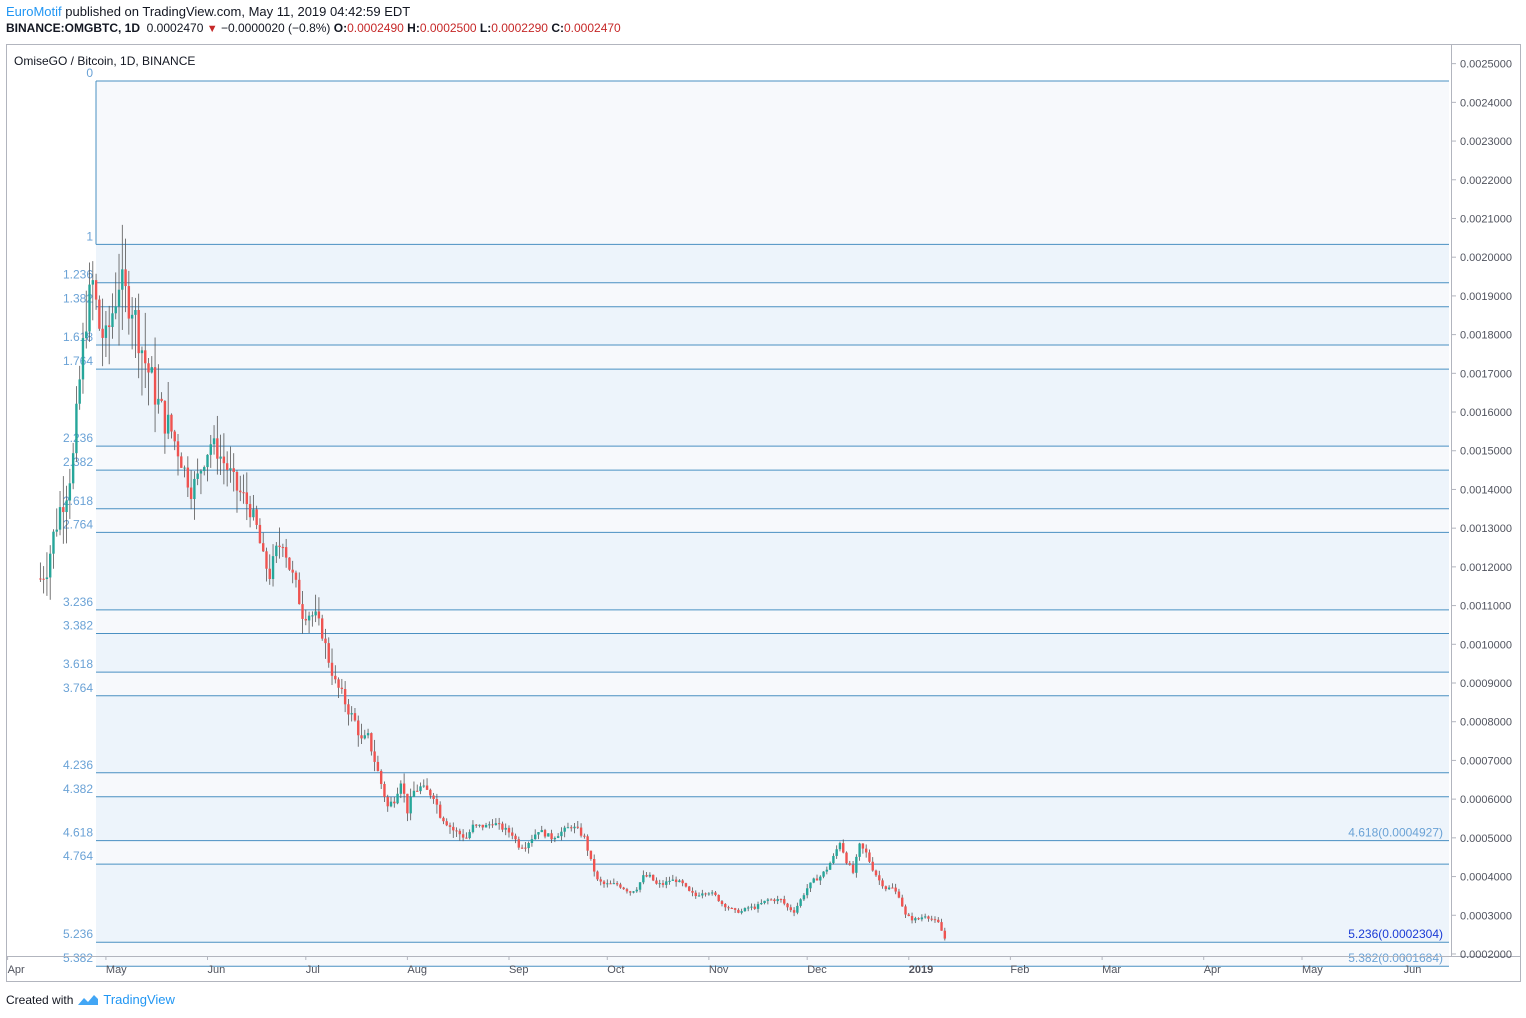  I want to click on time-tick-label: Nov, so click(719, 970).